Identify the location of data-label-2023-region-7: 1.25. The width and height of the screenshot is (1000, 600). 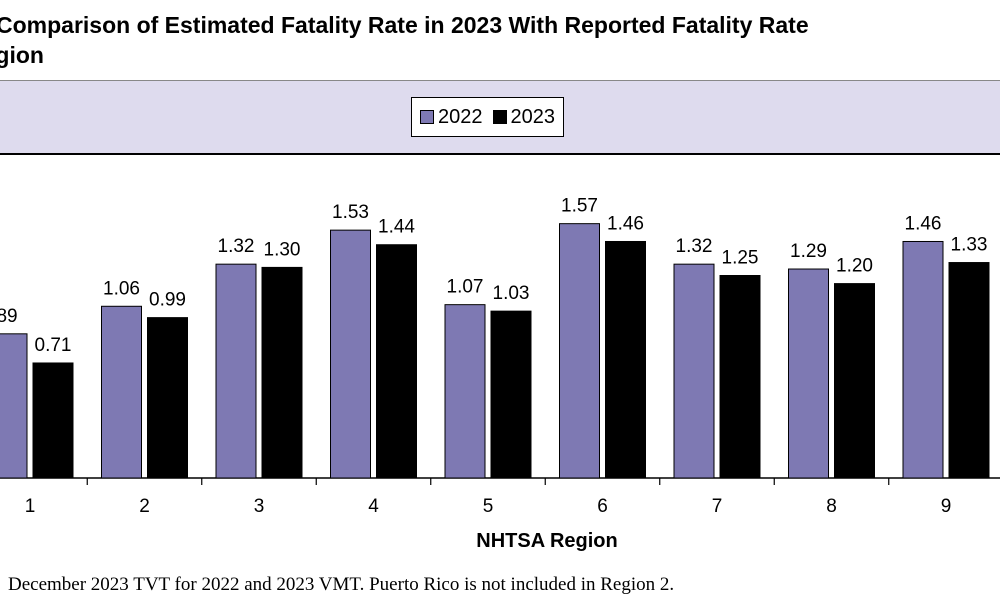
(740, 258).